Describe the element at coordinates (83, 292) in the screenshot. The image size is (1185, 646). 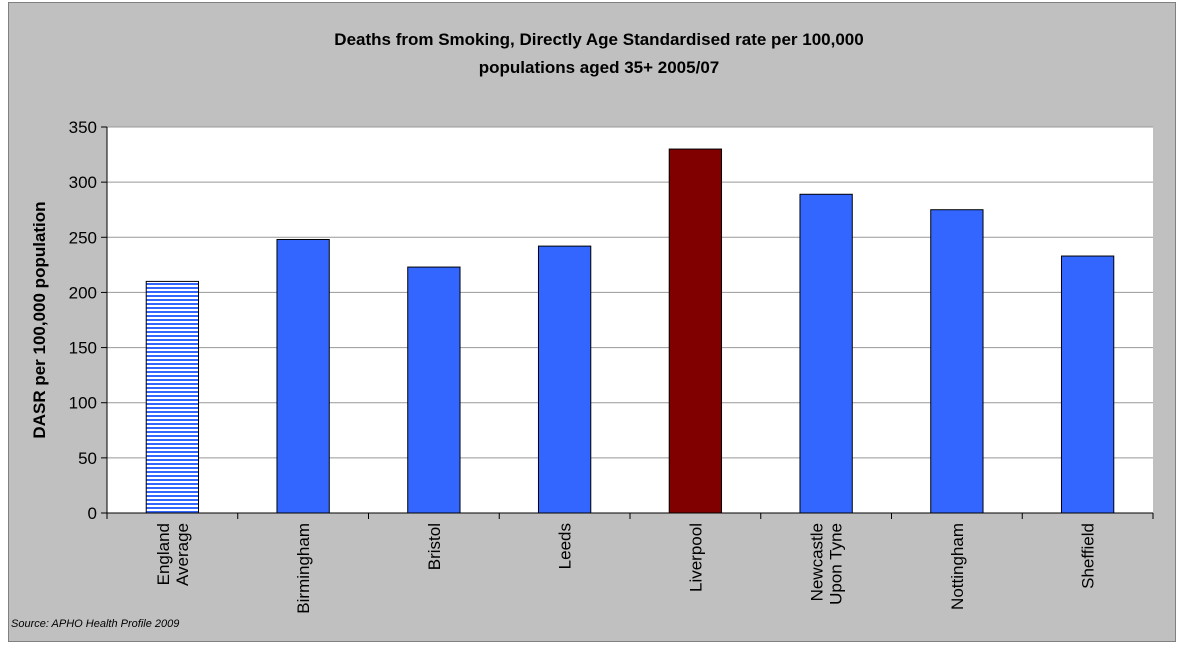
I see `y-tick-label: 200` at that location.